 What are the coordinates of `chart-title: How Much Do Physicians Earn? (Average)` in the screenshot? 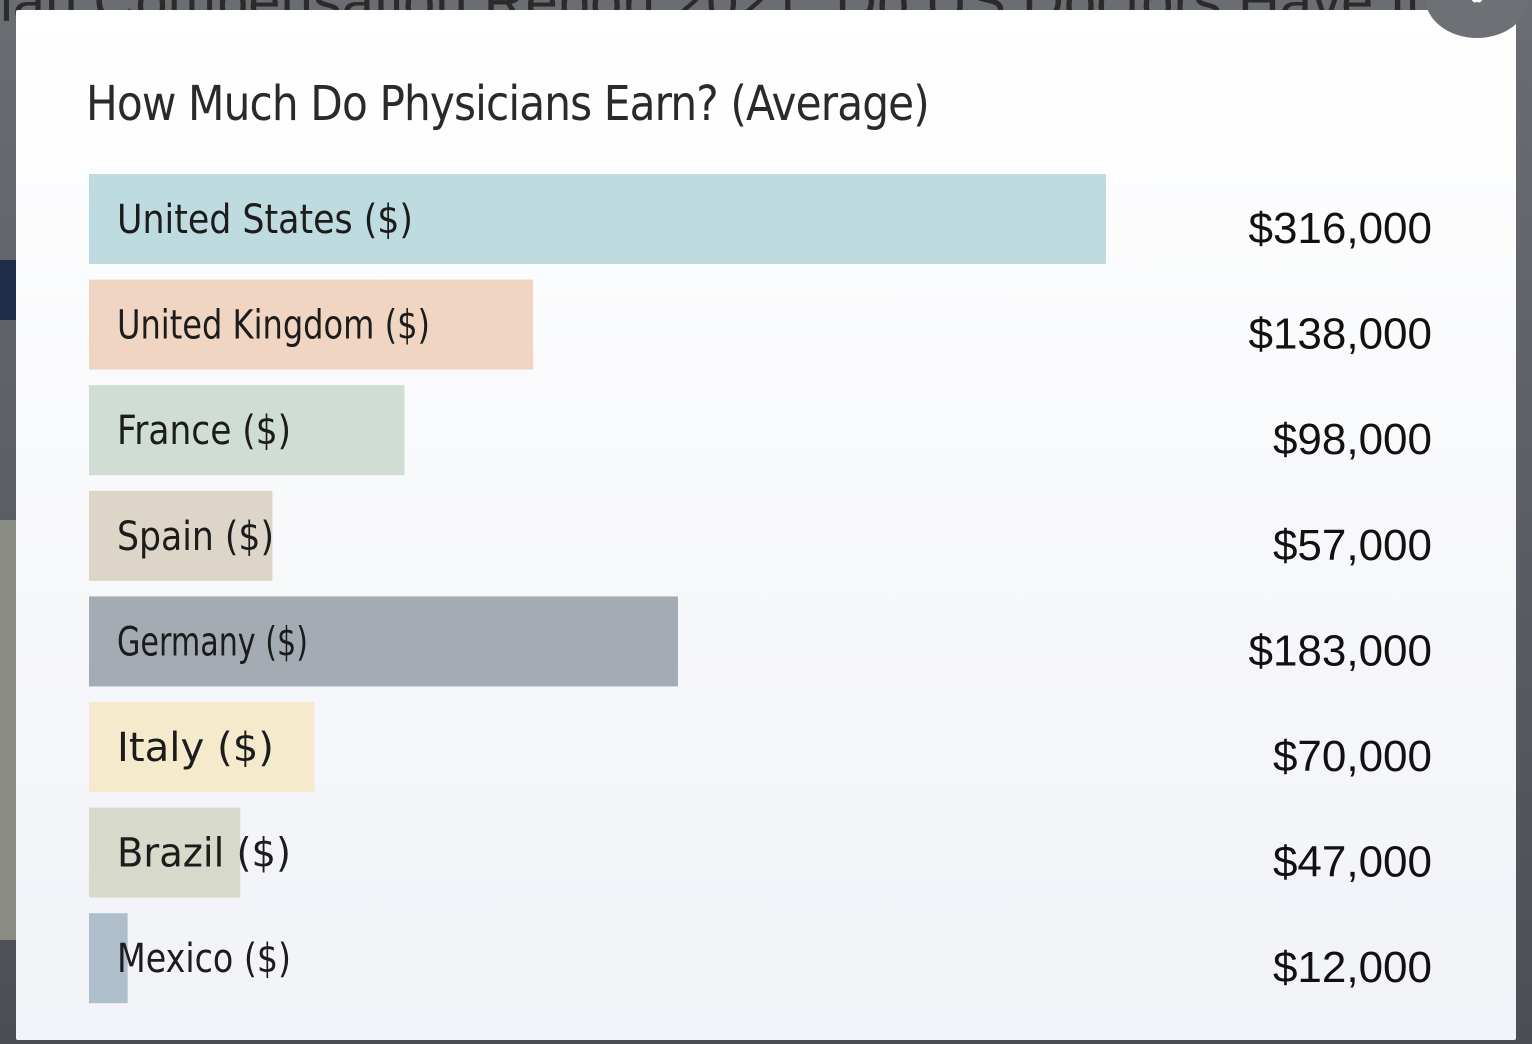 It's located at (508, 104).